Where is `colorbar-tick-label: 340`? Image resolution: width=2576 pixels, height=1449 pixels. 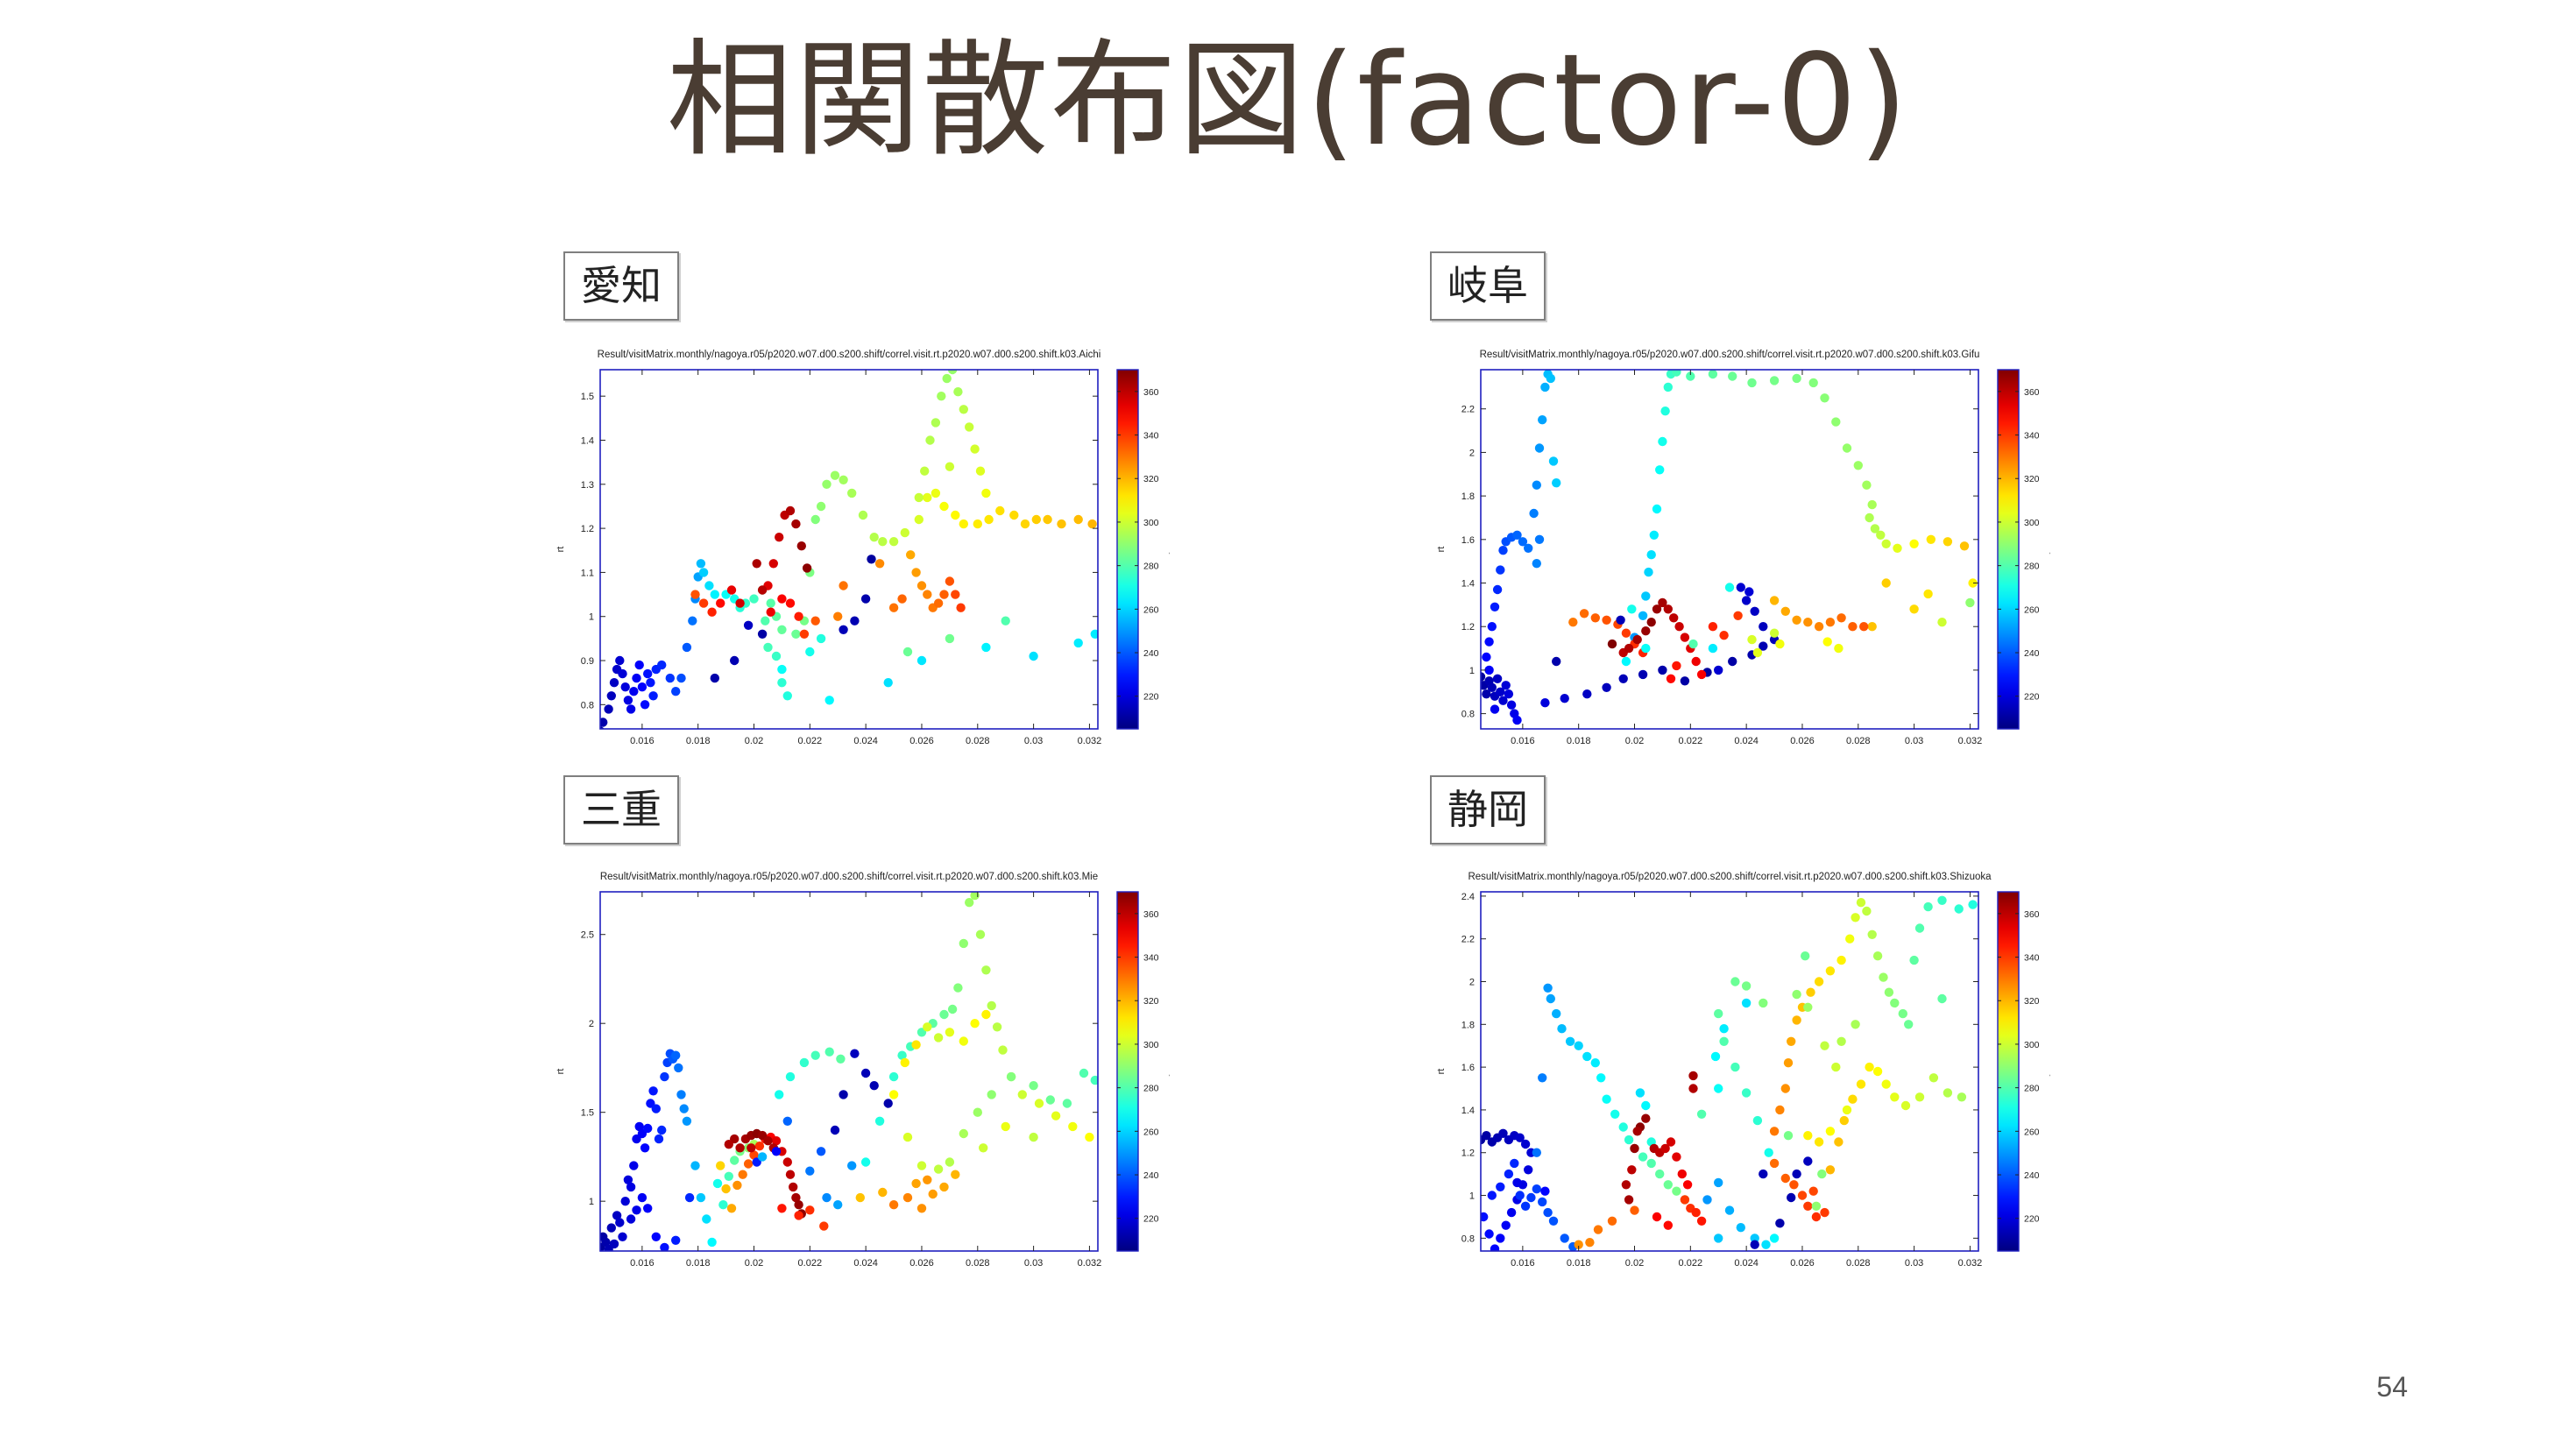 colorbar-tick-label: 340 is located at coordinates (2032, 436).